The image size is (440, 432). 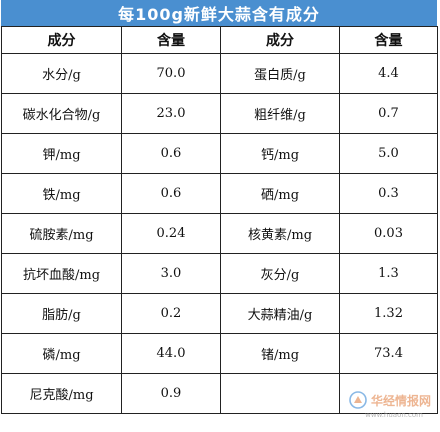 What do you see at coordinates (280, 313) in the screenshot?
I see `ingredient-cell: 大蒜精油/g` at bounding box center [280, 313].